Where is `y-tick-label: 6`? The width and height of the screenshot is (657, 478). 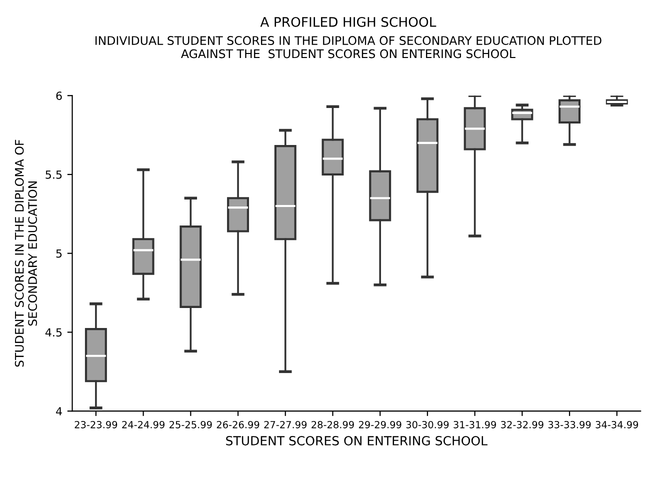 y-tick-label: 6 is located at coordinates (59, 96).